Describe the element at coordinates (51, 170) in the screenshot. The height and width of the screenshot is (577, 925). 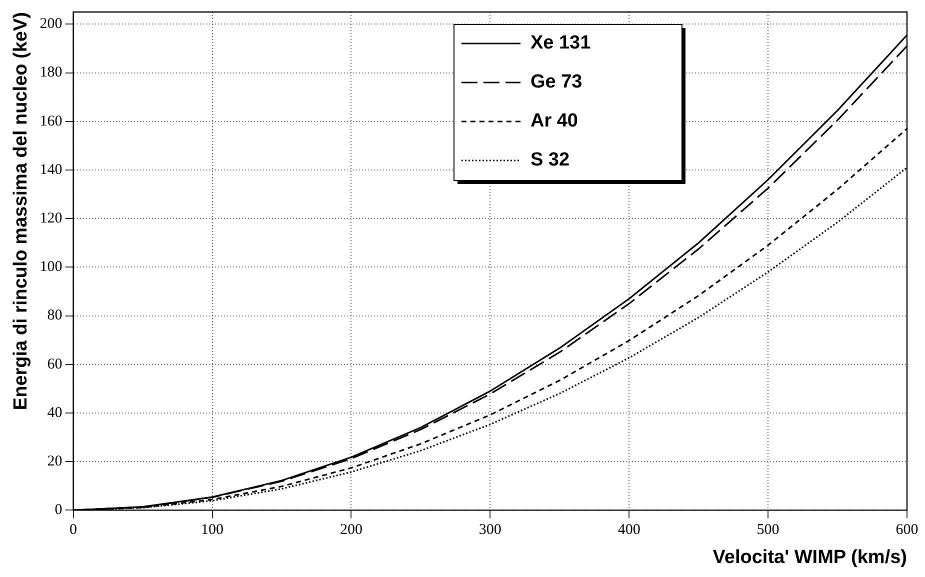
I see `y-tick-label: 140` at that location.